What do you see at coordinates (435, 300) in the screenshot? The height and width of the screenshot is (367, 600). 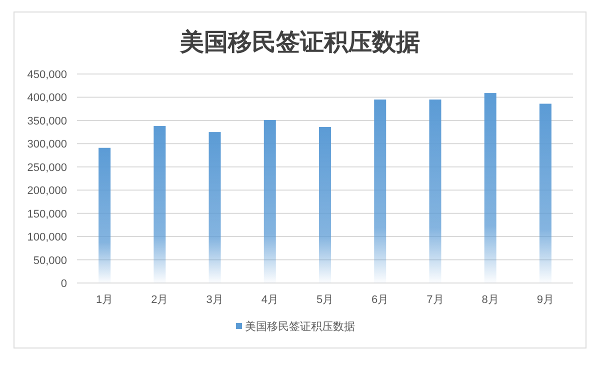 I see `xtick: 7月` at bounding box center [435, 300].